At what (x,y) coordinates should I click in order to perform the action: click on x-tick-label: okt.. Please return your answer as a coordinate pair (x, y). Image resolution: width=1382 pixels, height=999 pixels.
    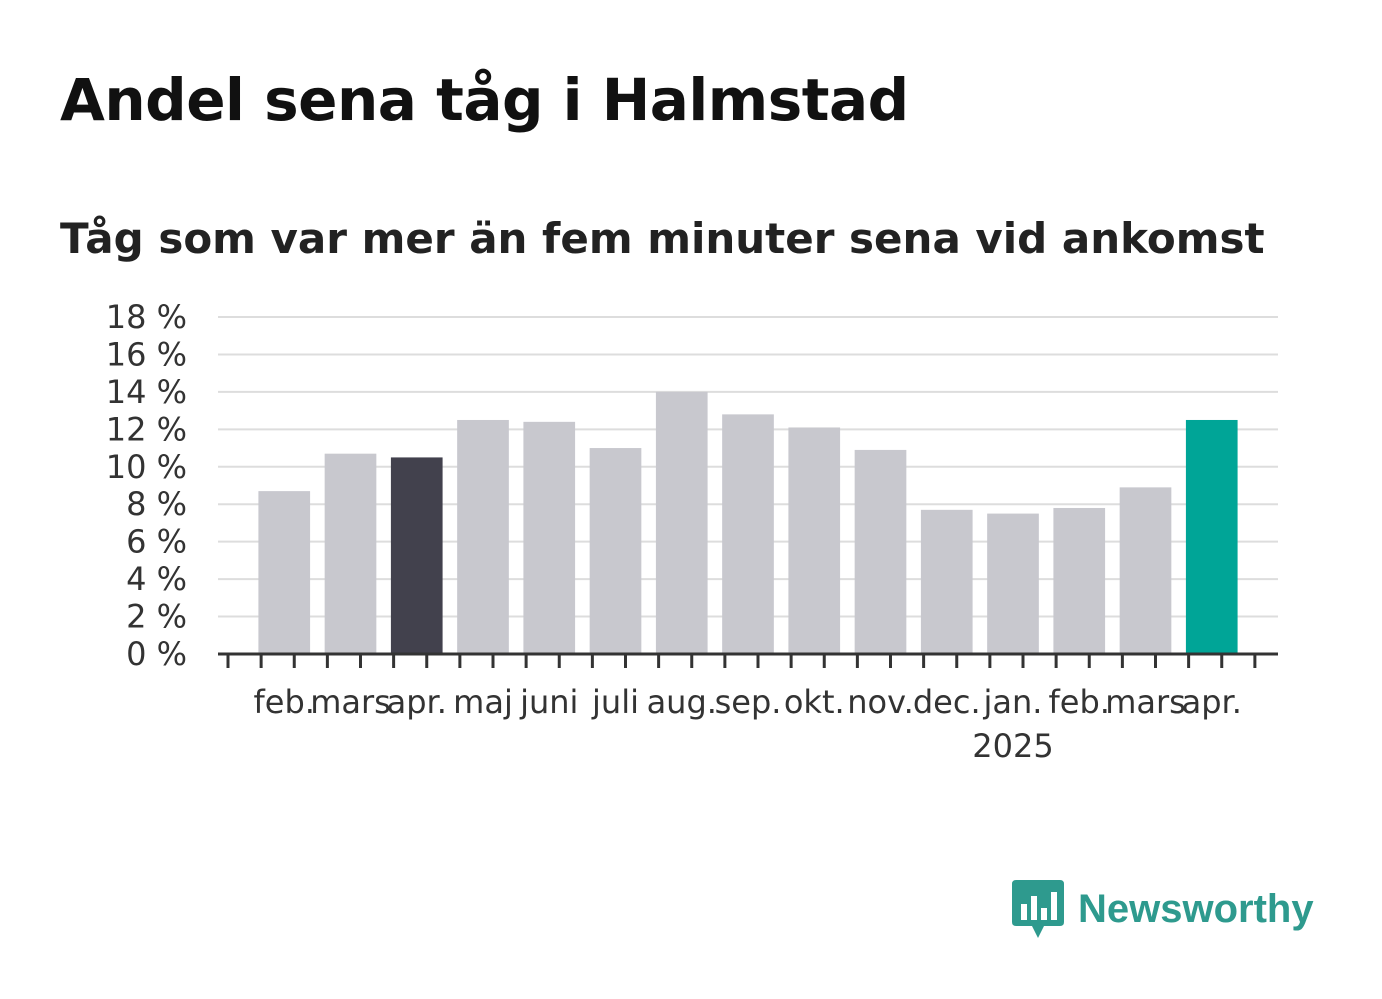
    Looking at the image, I should click on (814, 702).